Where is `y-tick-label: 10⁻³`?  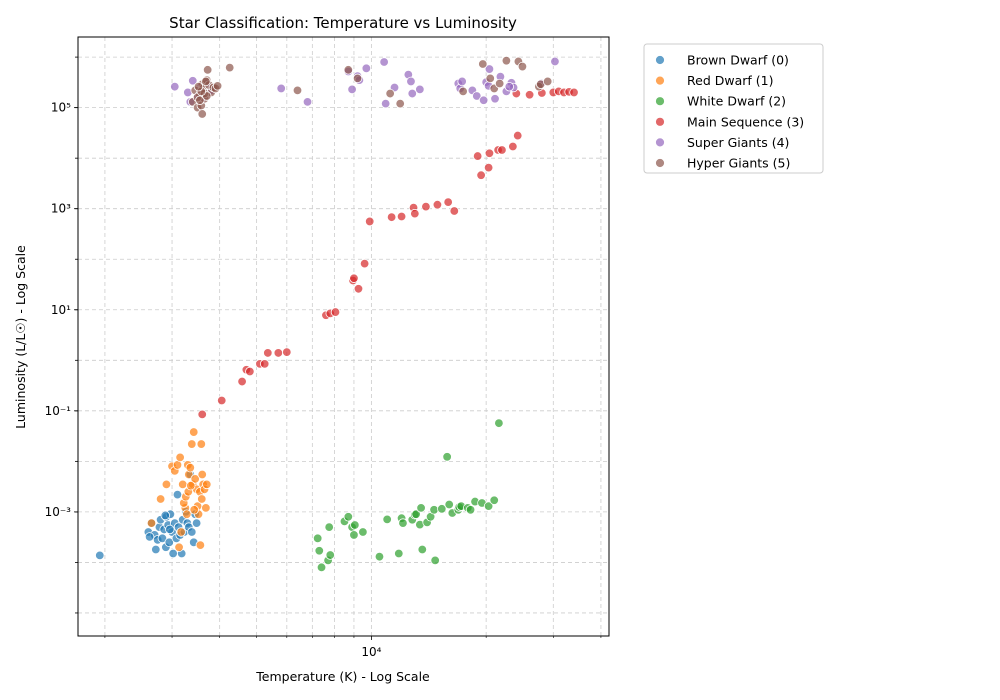 y-tick-label: 10⁻³ is located at coordinates (58, 512).